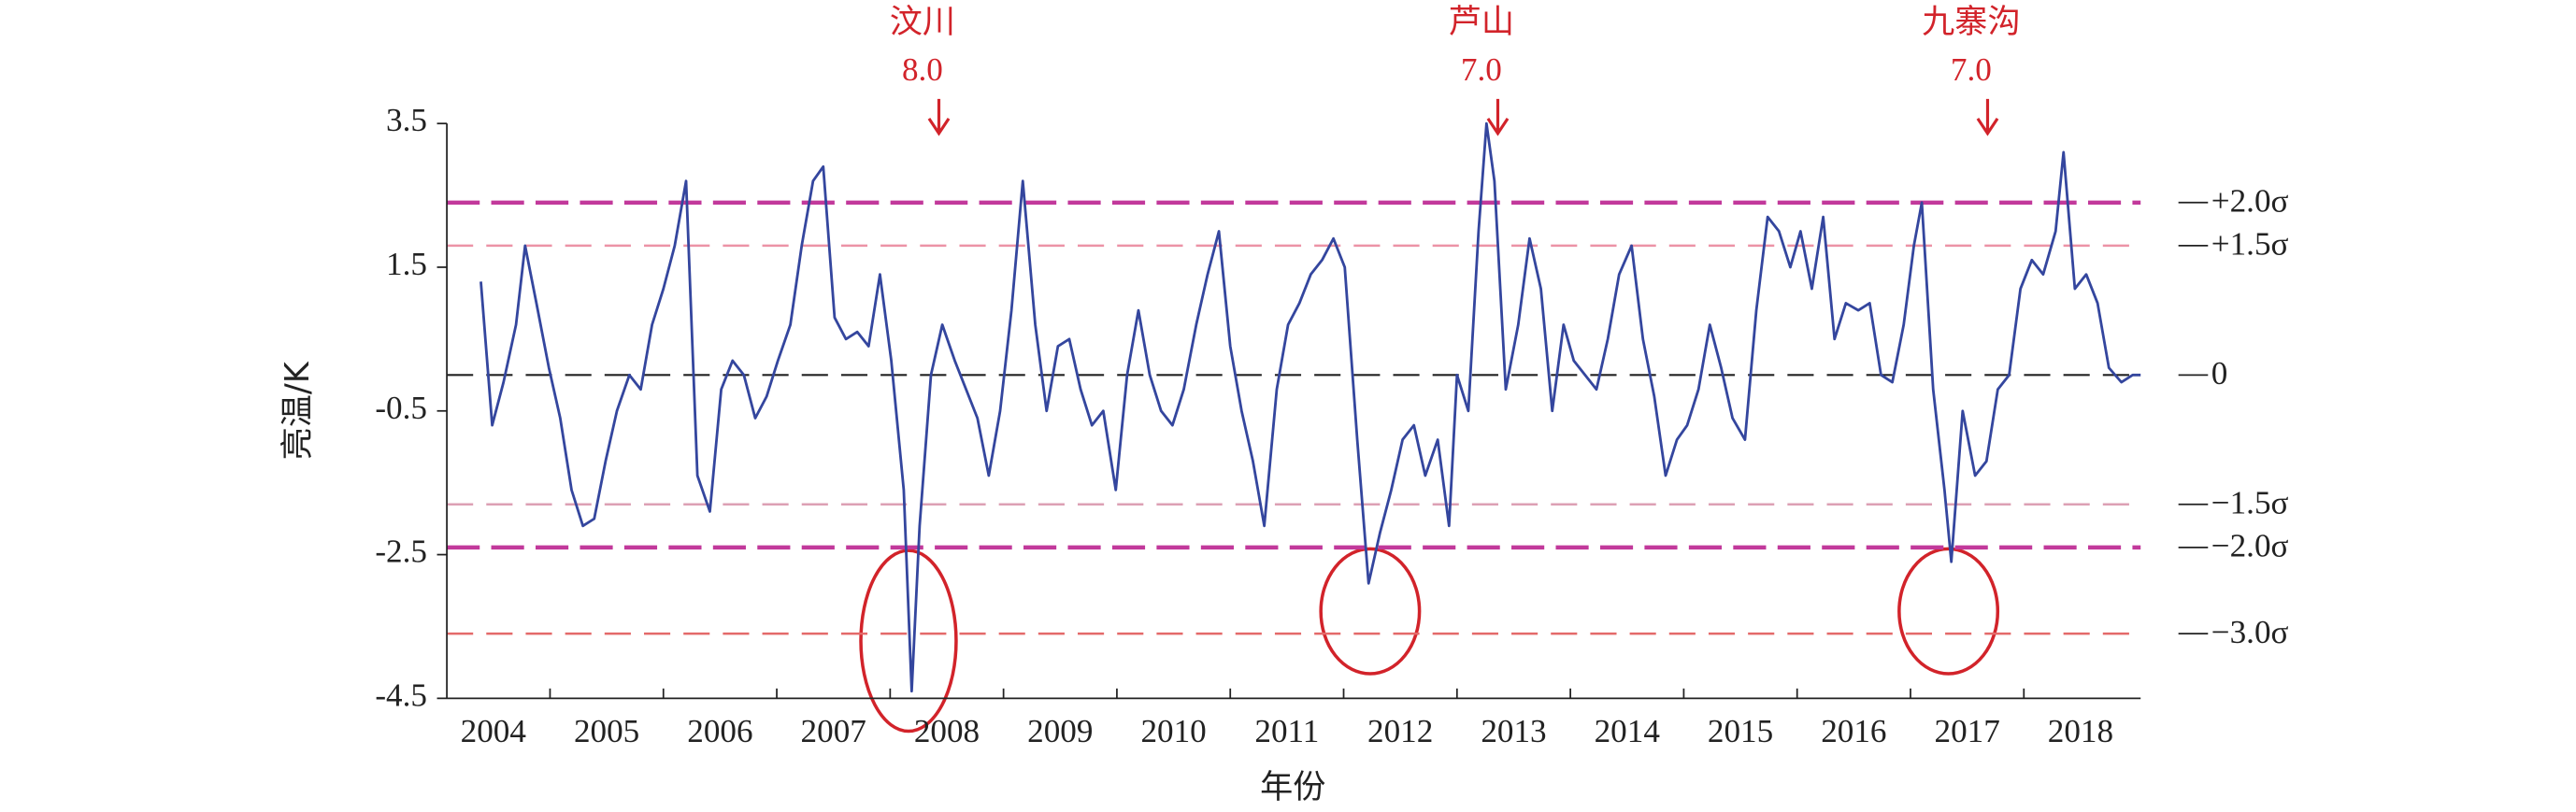 This screenshot has height=812, width=2576. I want to click on y-axis-label: 亮温/K, so click(298, 410).